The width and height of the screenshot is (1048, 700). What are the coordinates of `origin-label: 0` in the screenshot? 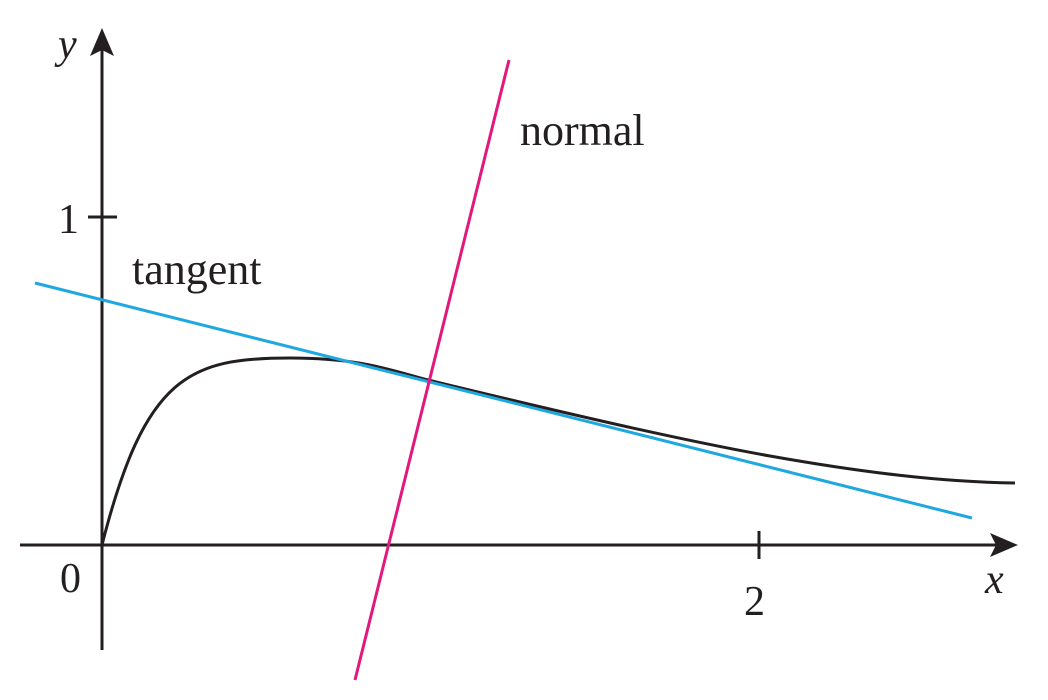 It's located at (70, 579).